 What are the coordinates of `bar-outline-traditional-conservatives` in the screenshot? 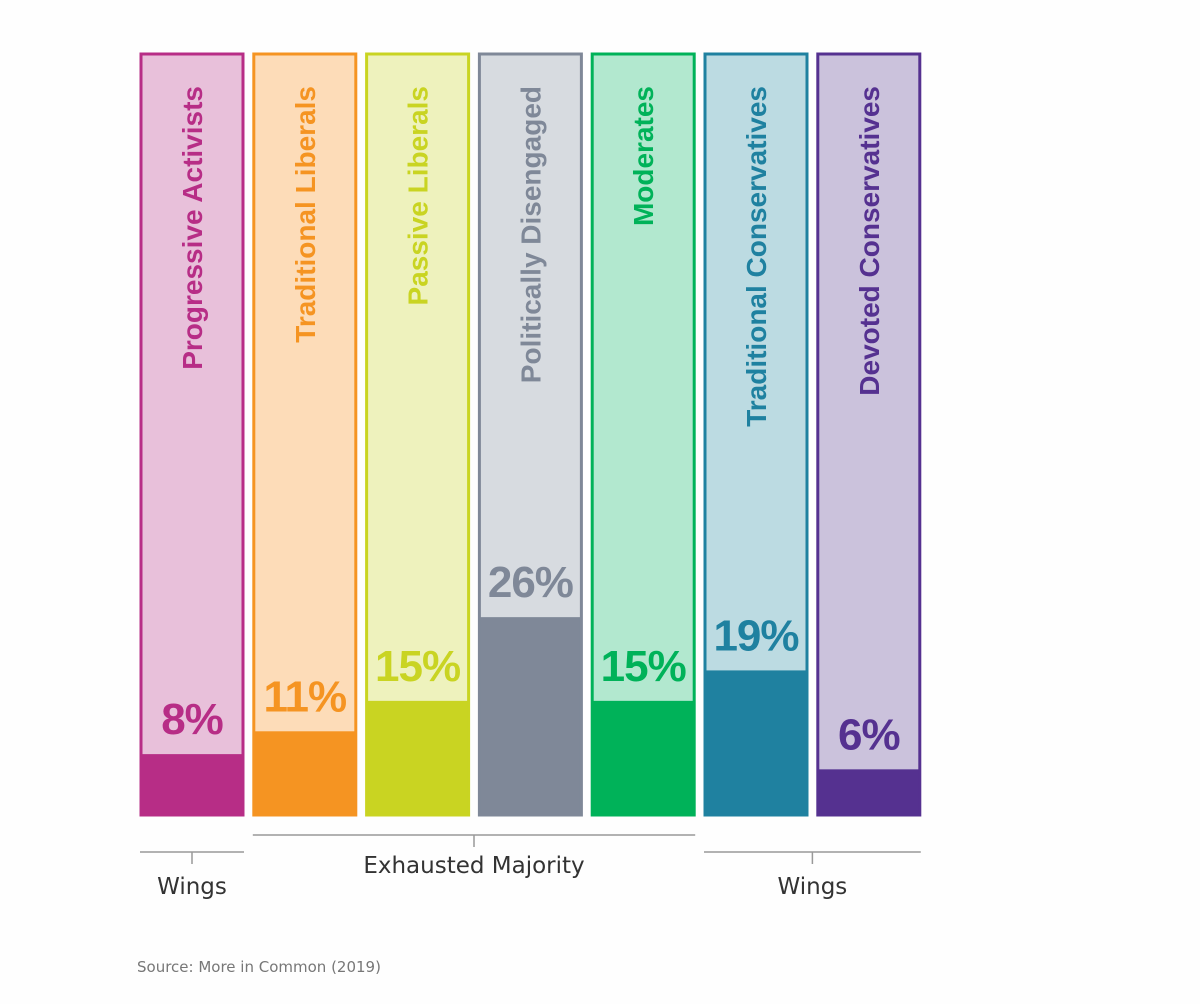 It's located at (756, 434).